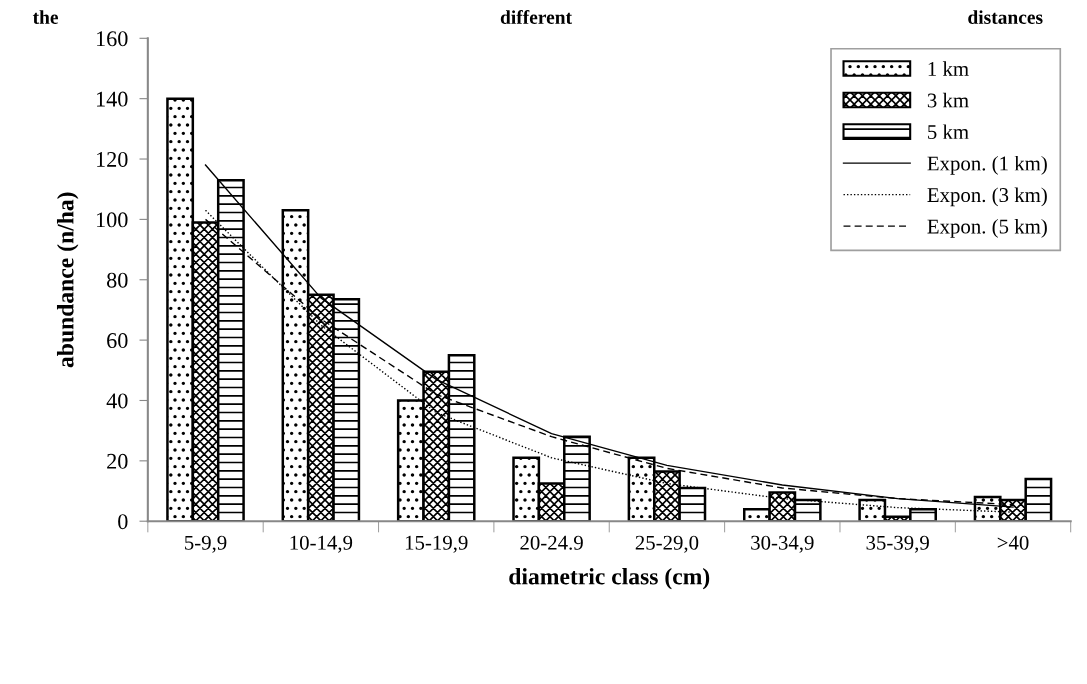 The image size is (1087, 684). Describe the element at coordinates (948, 100) in the screenshot. I see `legend-label: 3 km` at that location.